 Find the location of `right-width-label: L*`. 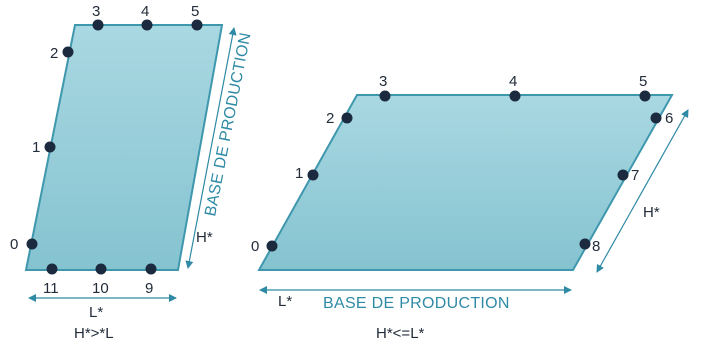

right-width-label: L* is located at coordinates (285, 301).